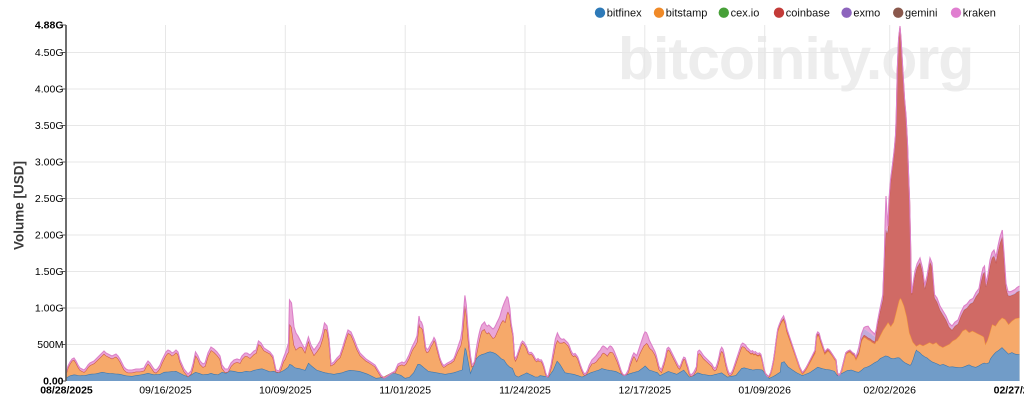  Describe the element at coordinates (745, 14) in the screenshot. I see `svg-text: cex.io` at that location.